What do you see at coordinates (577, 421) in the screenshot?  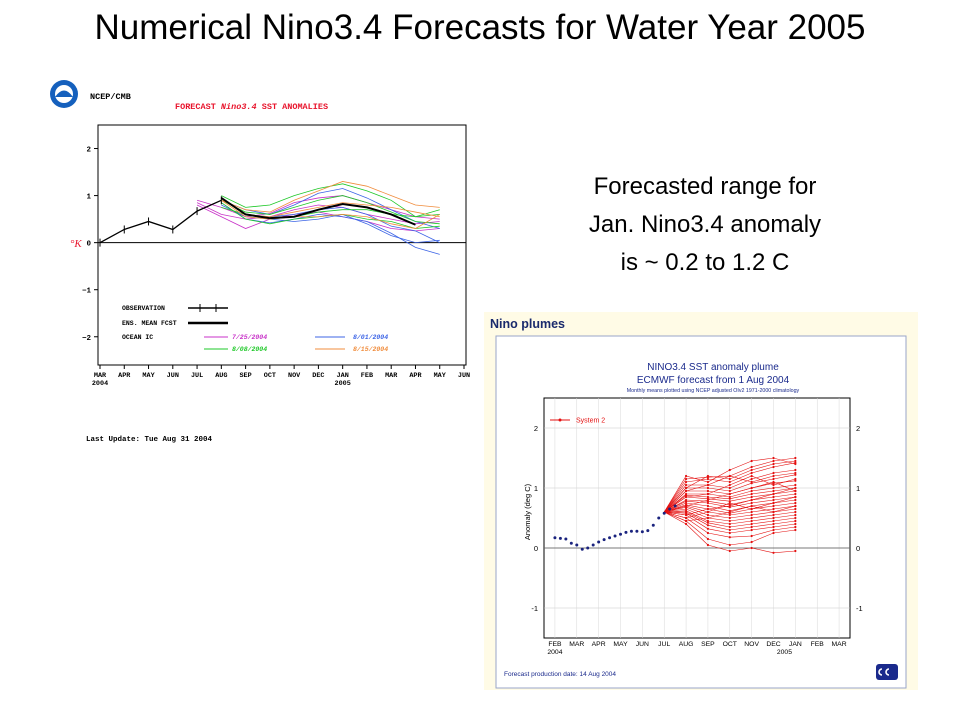 I see `ecmwf-legend: System 2` at bounding box center [577, 421].